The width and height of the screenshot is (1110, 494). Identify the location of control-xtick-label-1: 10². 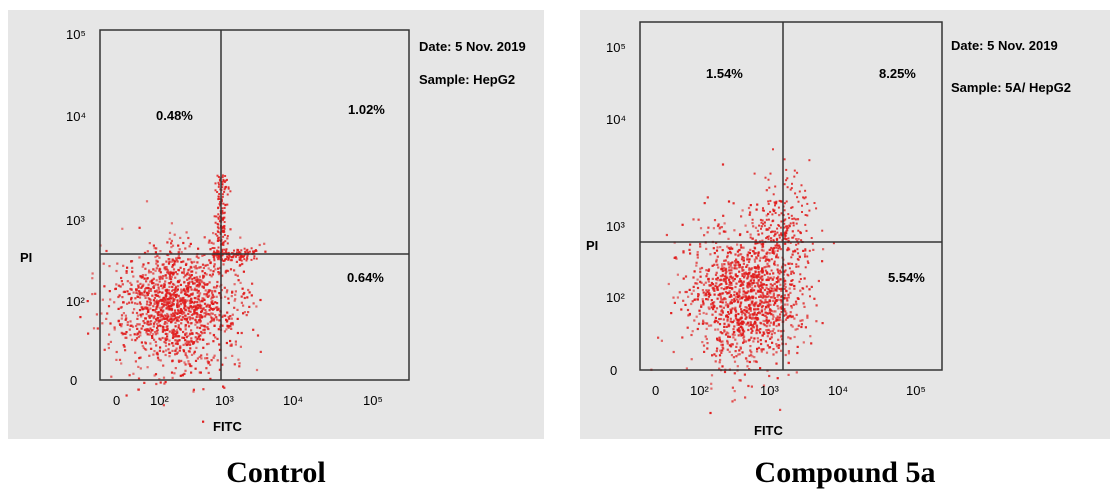
(159, 400).